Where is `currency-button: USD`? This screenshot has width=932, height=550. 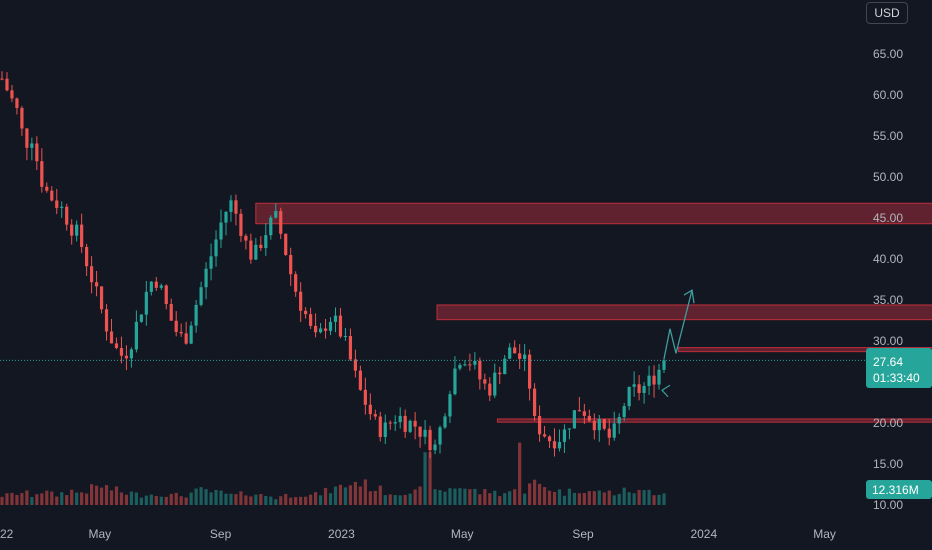
currency-button: USD is located at coordinates (887, 13).